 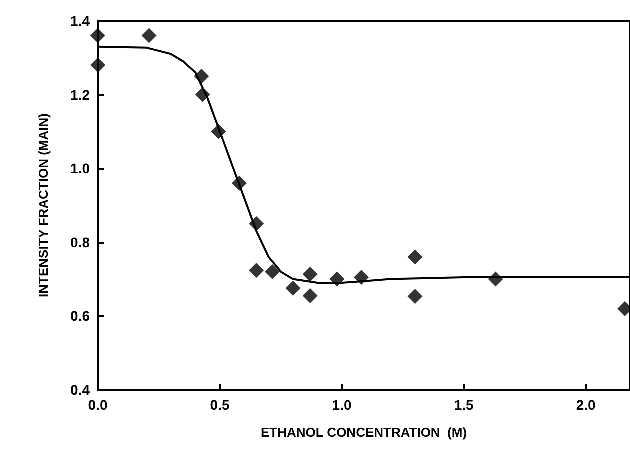 I want to click on y-tick-label: 0.8, so click(x=80, y=242).